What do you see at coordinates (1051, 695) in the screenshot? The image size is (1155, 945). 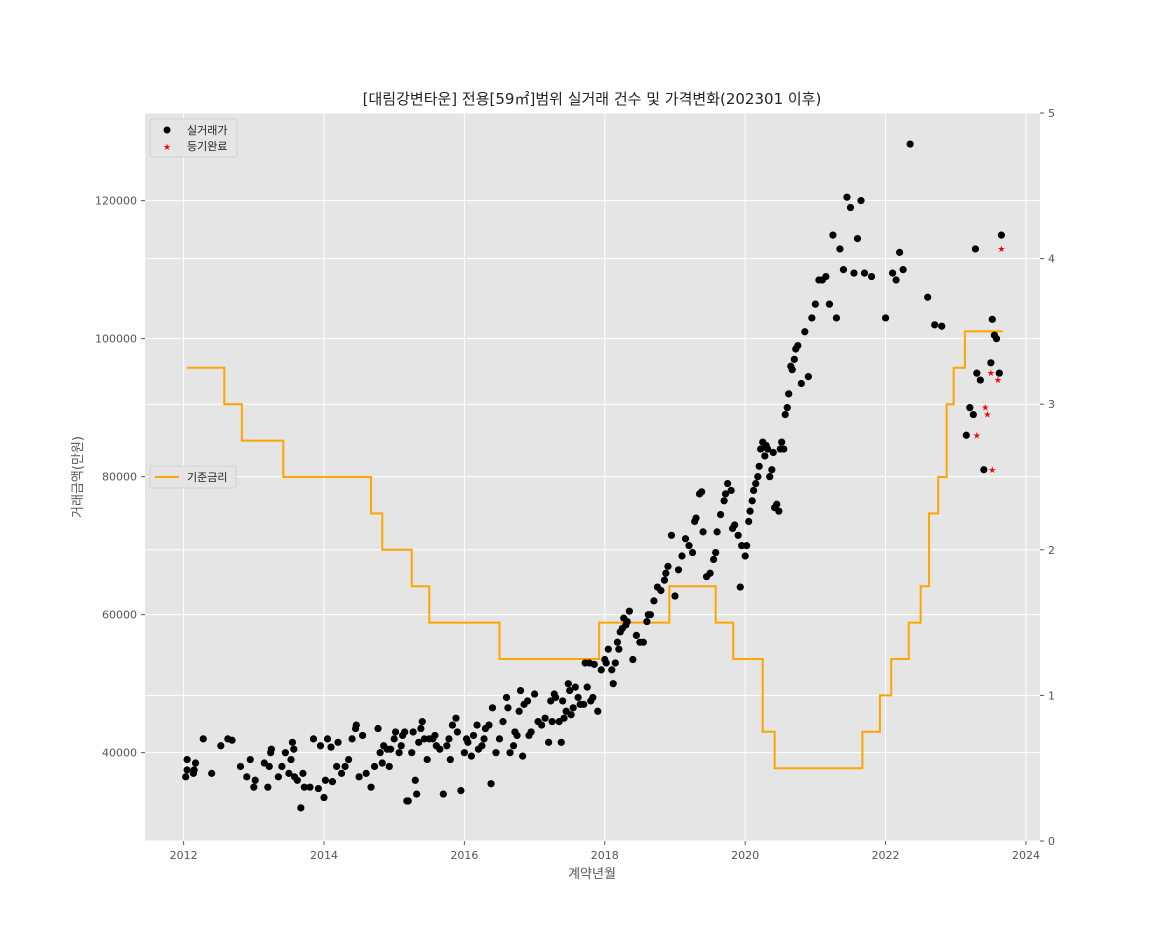 I see `y2-tick-label: 1` at bounding box center [1051, 695].